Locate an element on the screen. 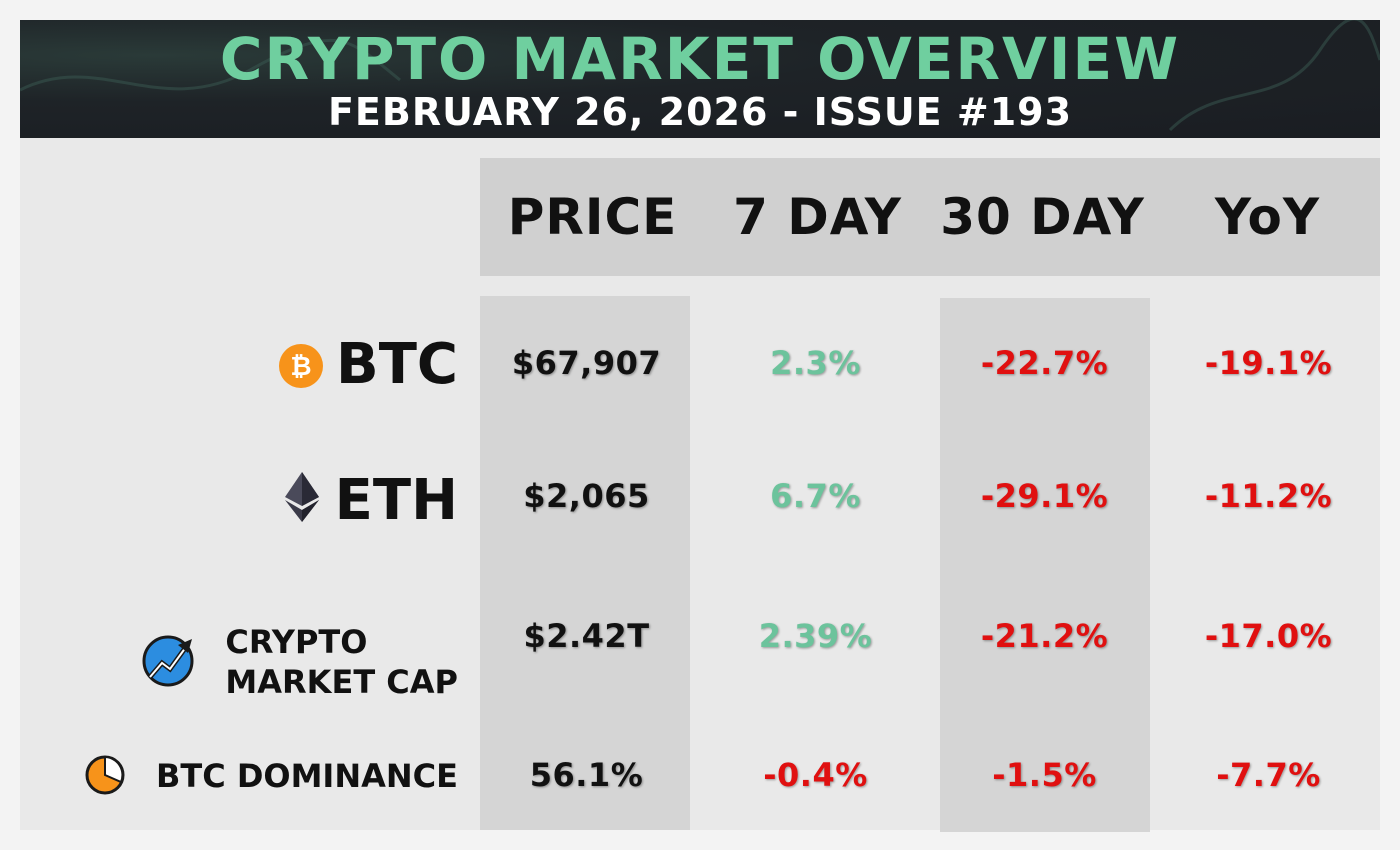 The image size is (1400, 850). smoke-background is located at coordinates (700, 76).